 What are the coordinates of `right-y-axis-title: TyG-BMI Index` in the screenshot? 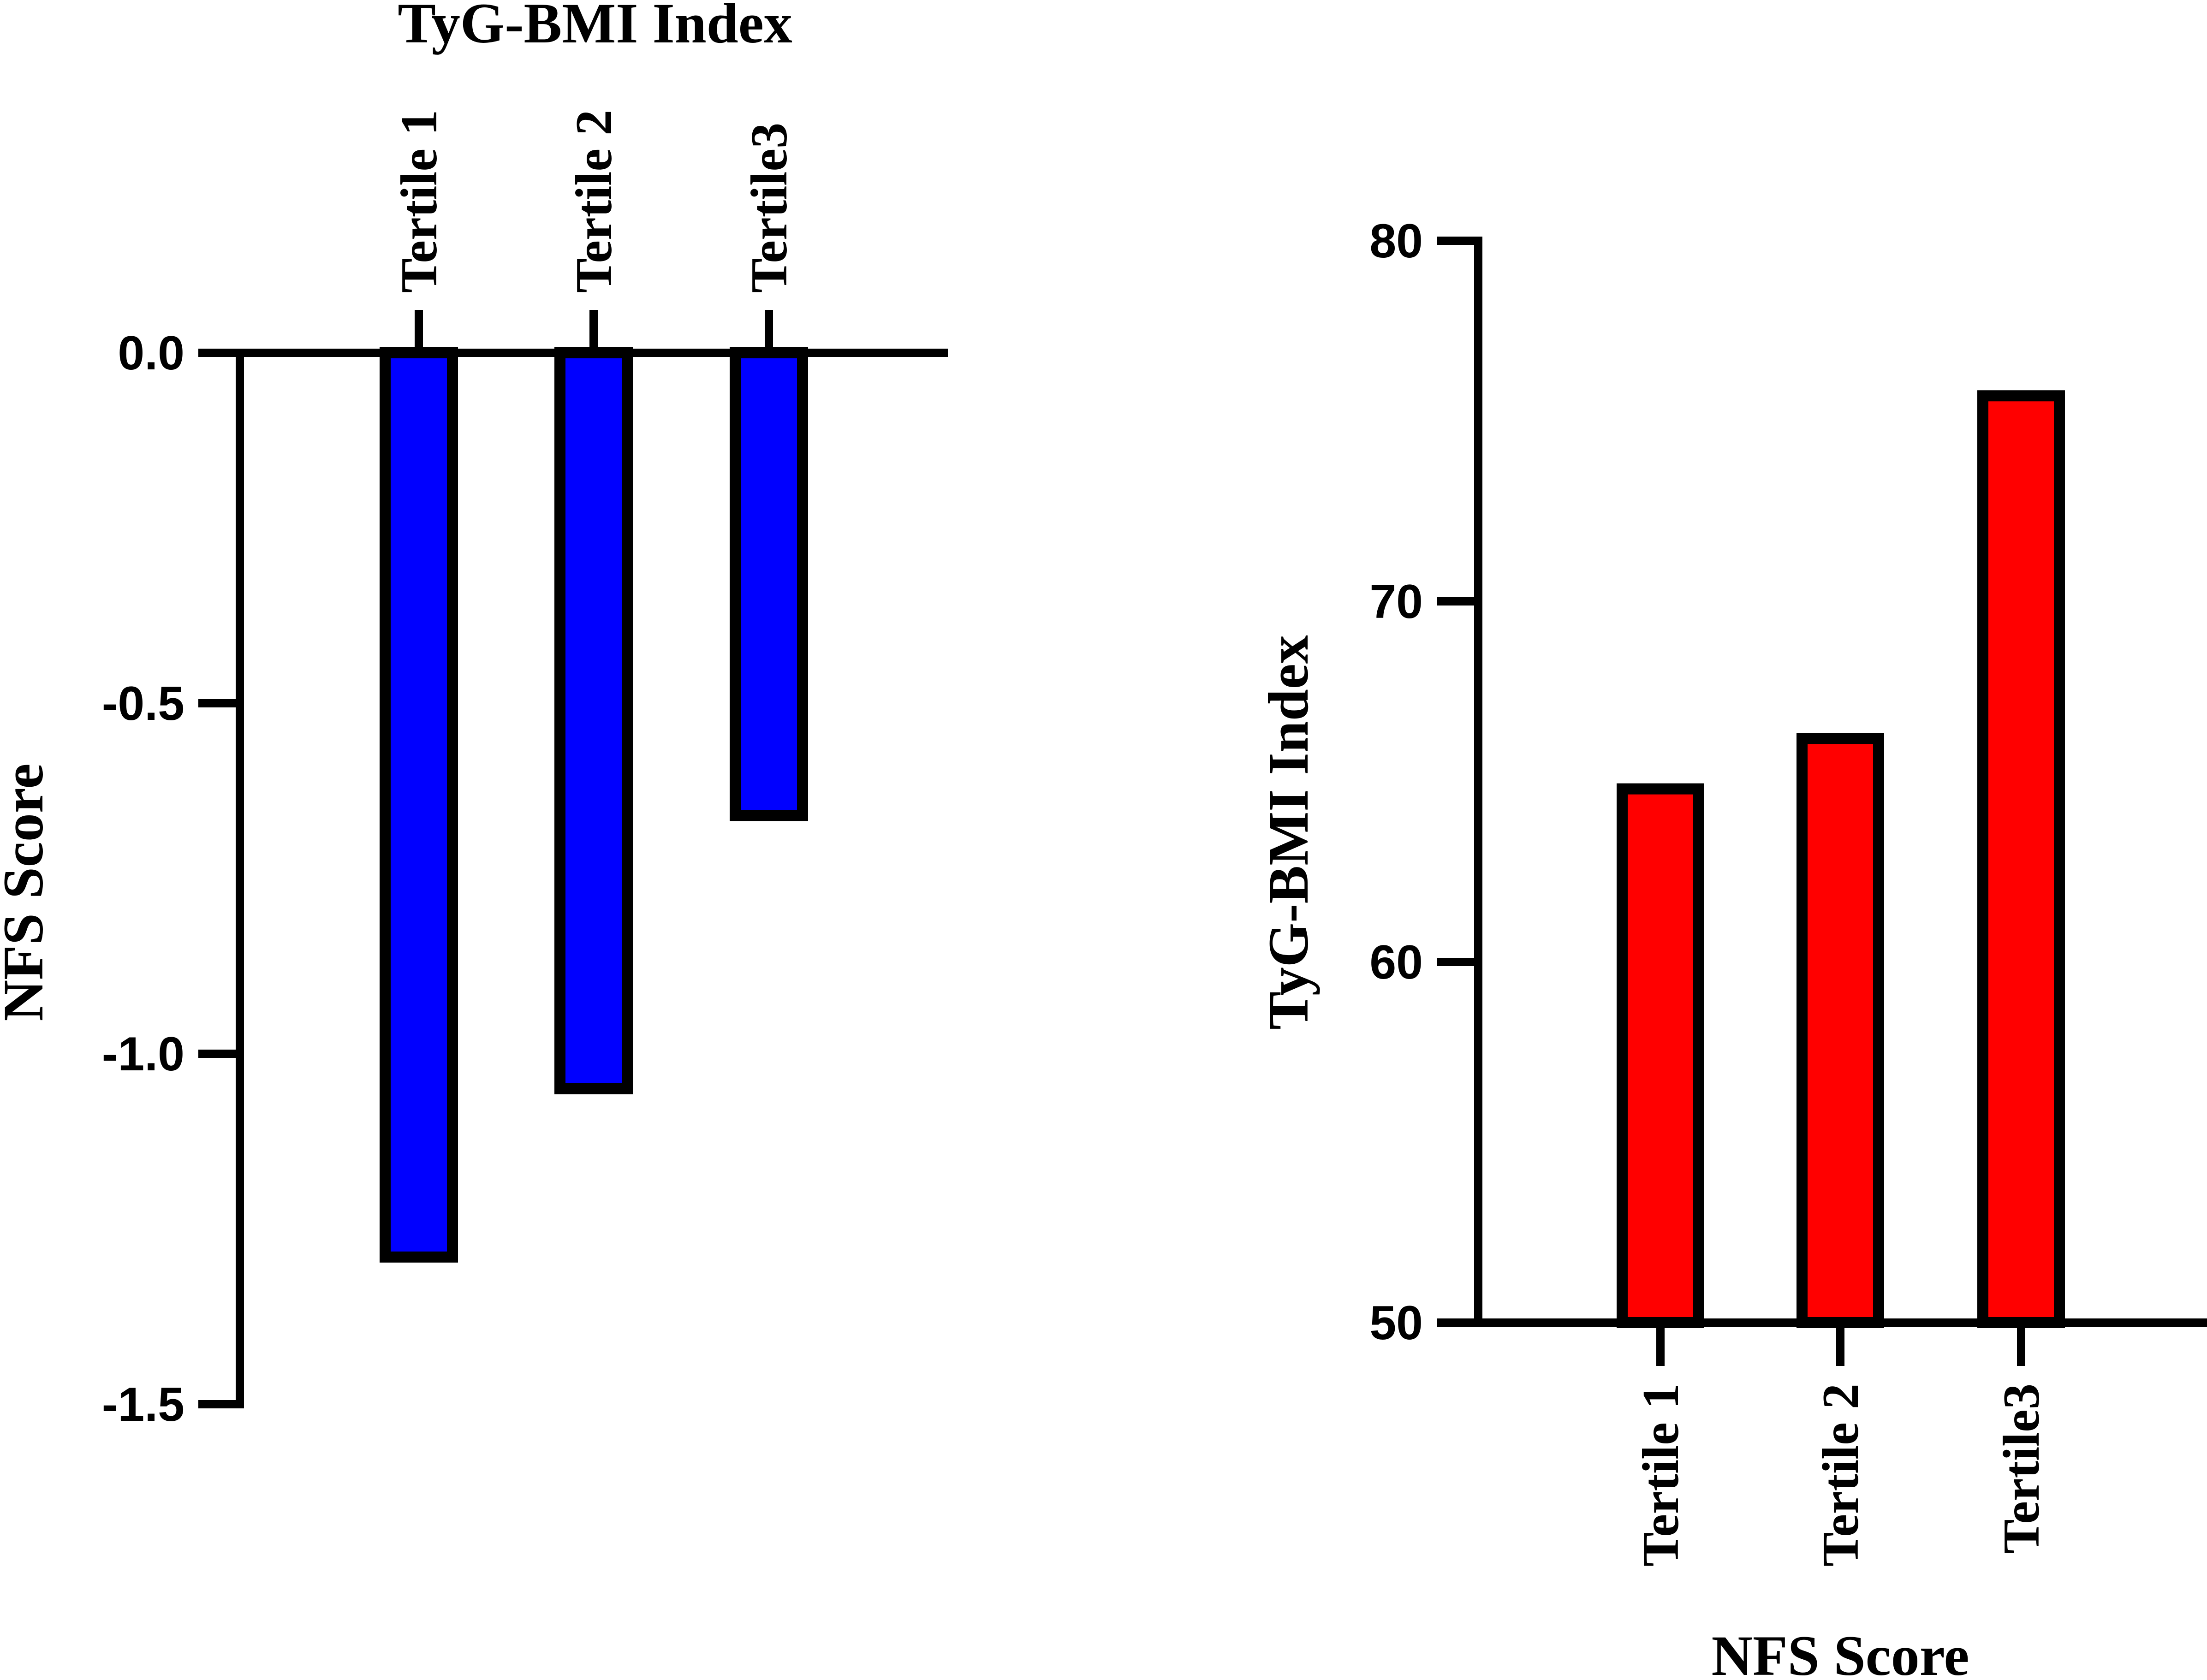 It's located at (1289, 832).